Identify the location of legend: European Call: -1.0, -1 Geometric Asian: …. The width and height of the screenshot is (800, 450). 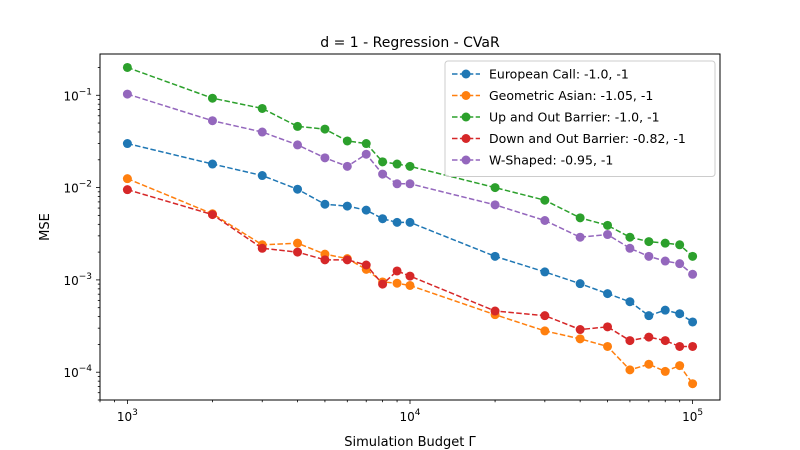
(580, 118).